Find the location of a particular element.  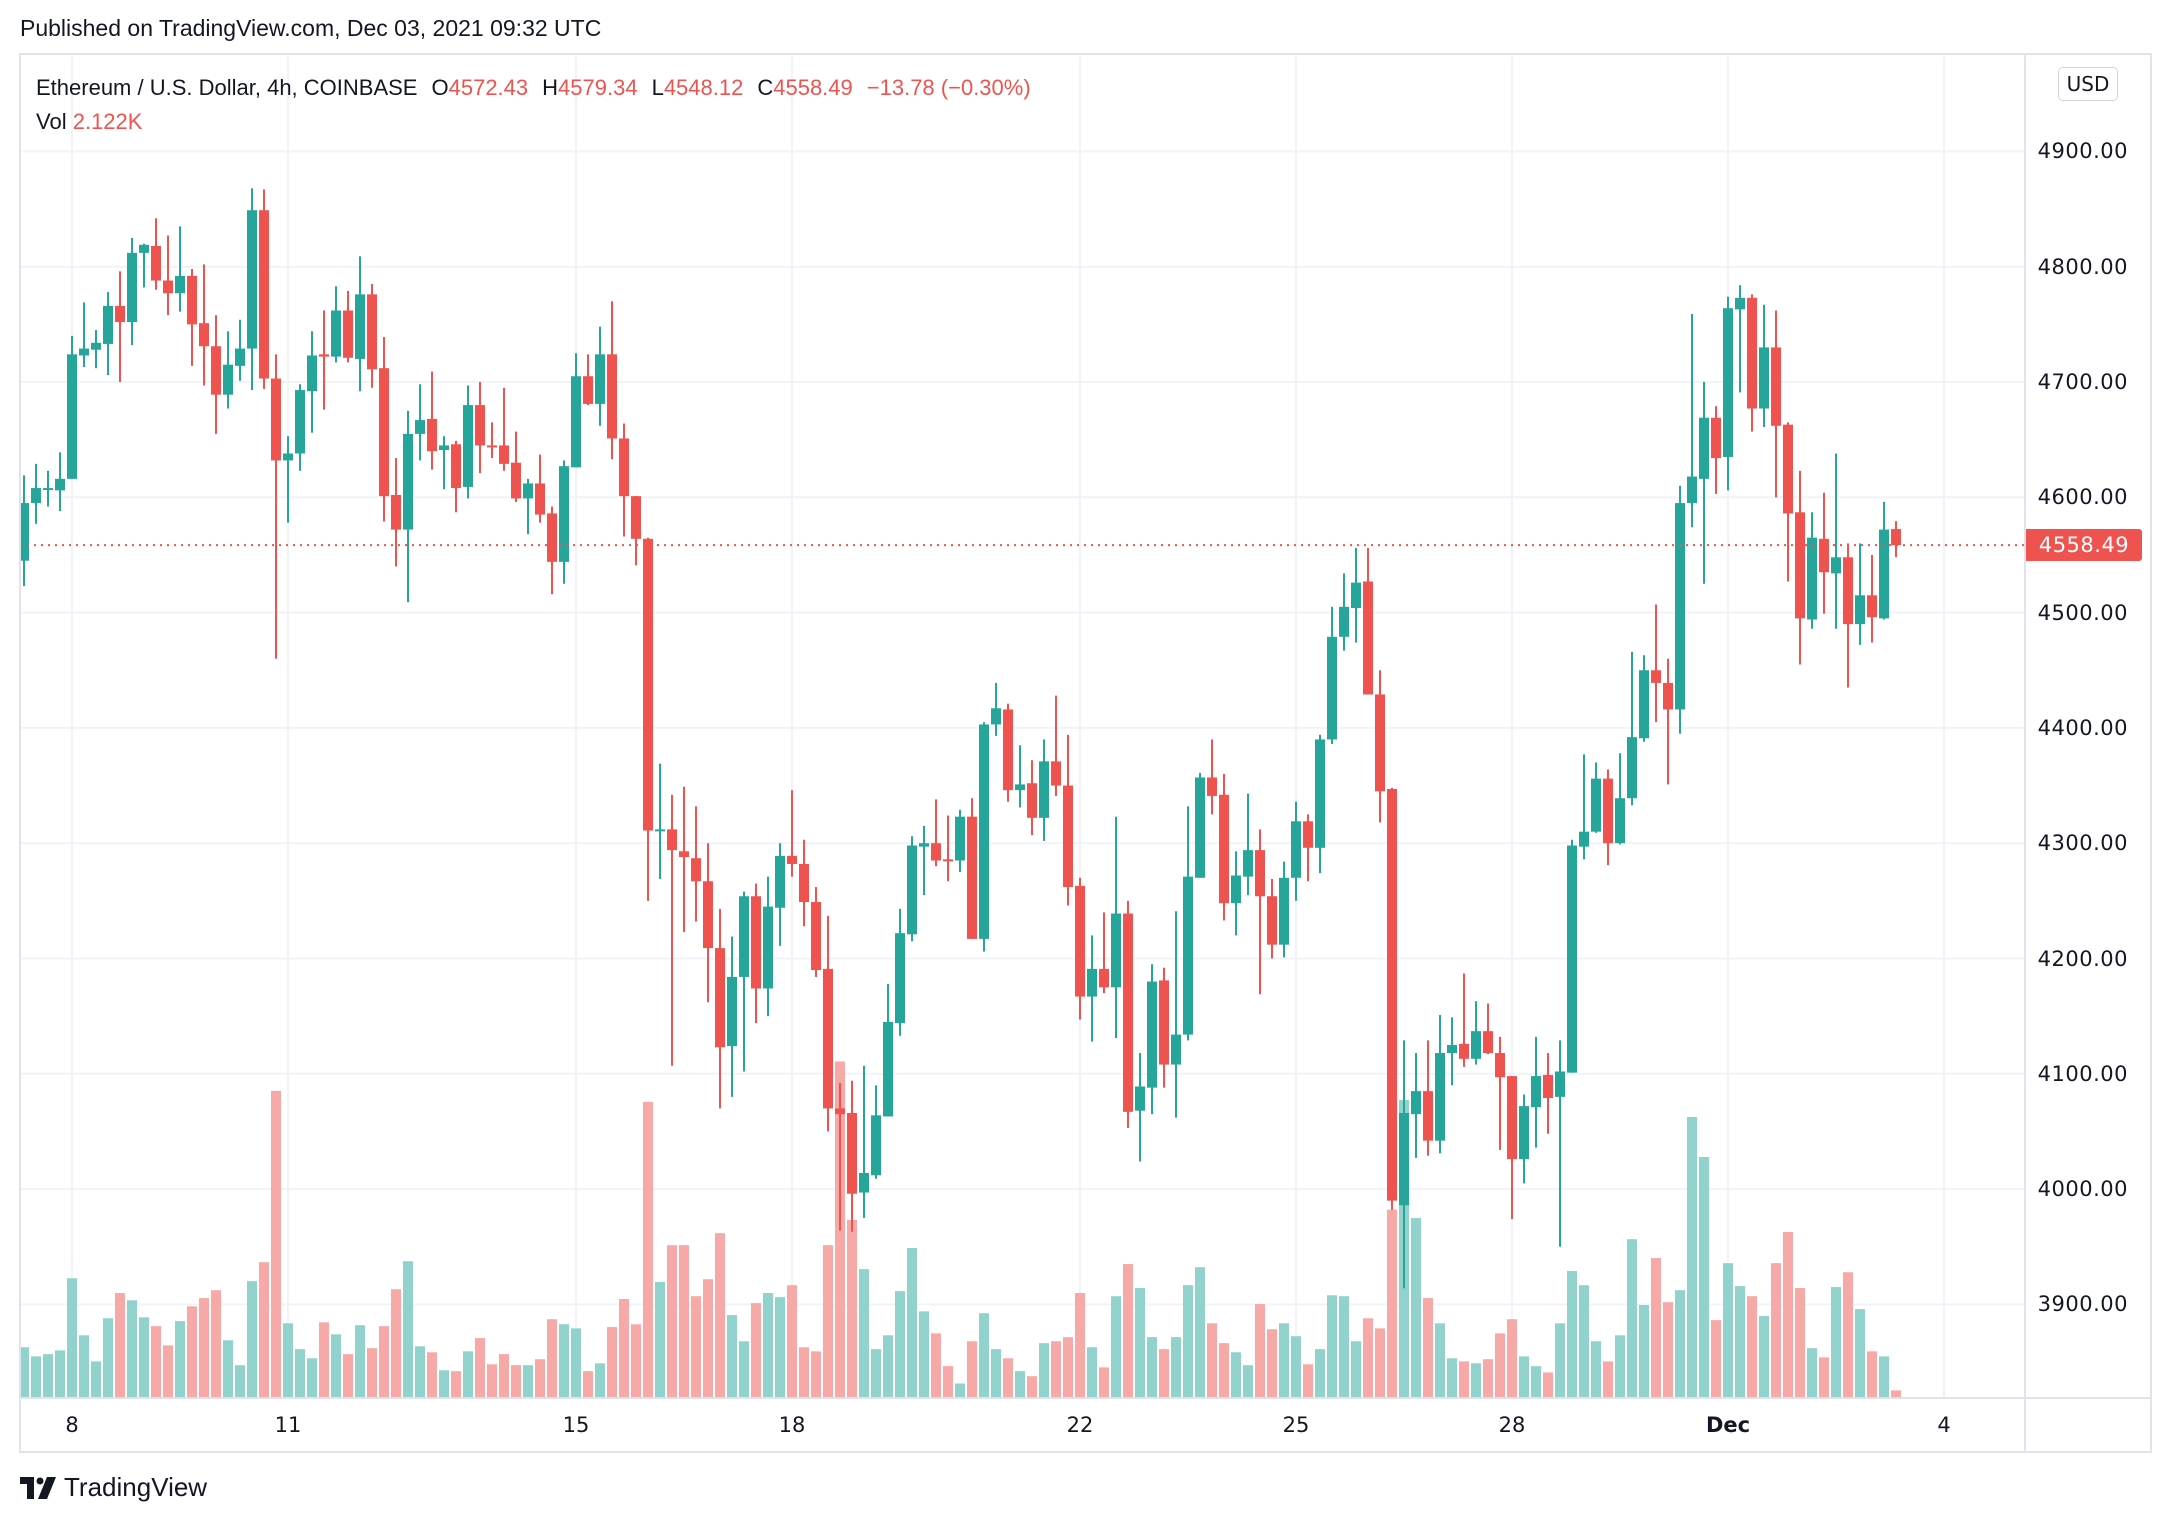

tradingview-logo-text: TradingView is located at coordinates (136, 1487).